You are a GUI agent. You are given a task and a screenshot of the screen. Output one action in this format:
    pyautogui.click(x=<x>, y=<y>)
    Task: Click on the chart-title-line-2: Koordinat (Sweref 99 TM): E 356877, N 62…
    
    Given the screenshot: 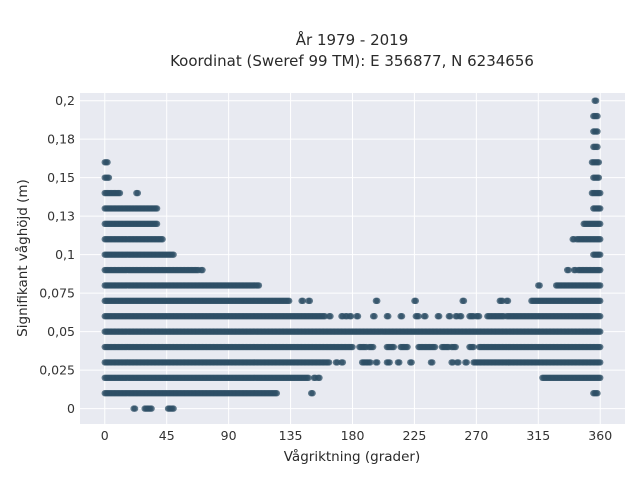 What is the action you would take?
    pyautogui.click(x=352, y=61)
    